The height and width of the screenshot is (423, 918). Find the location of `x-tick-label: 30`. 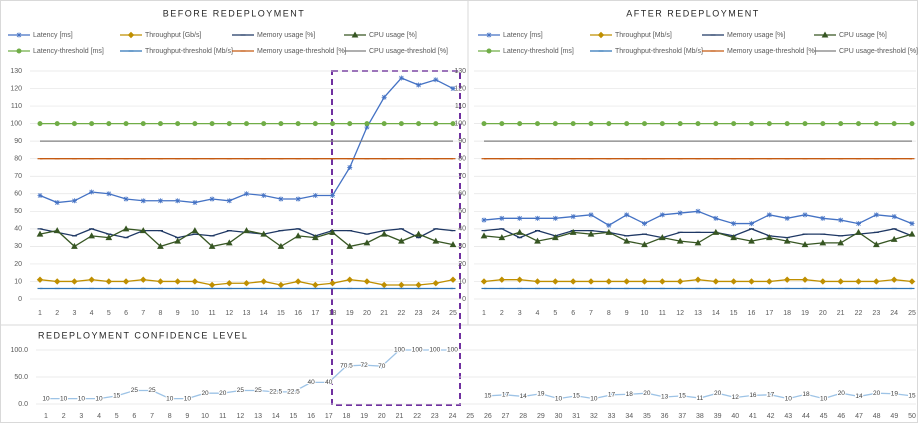

x-tick-label: 30 is located at coordinates (559, 416).